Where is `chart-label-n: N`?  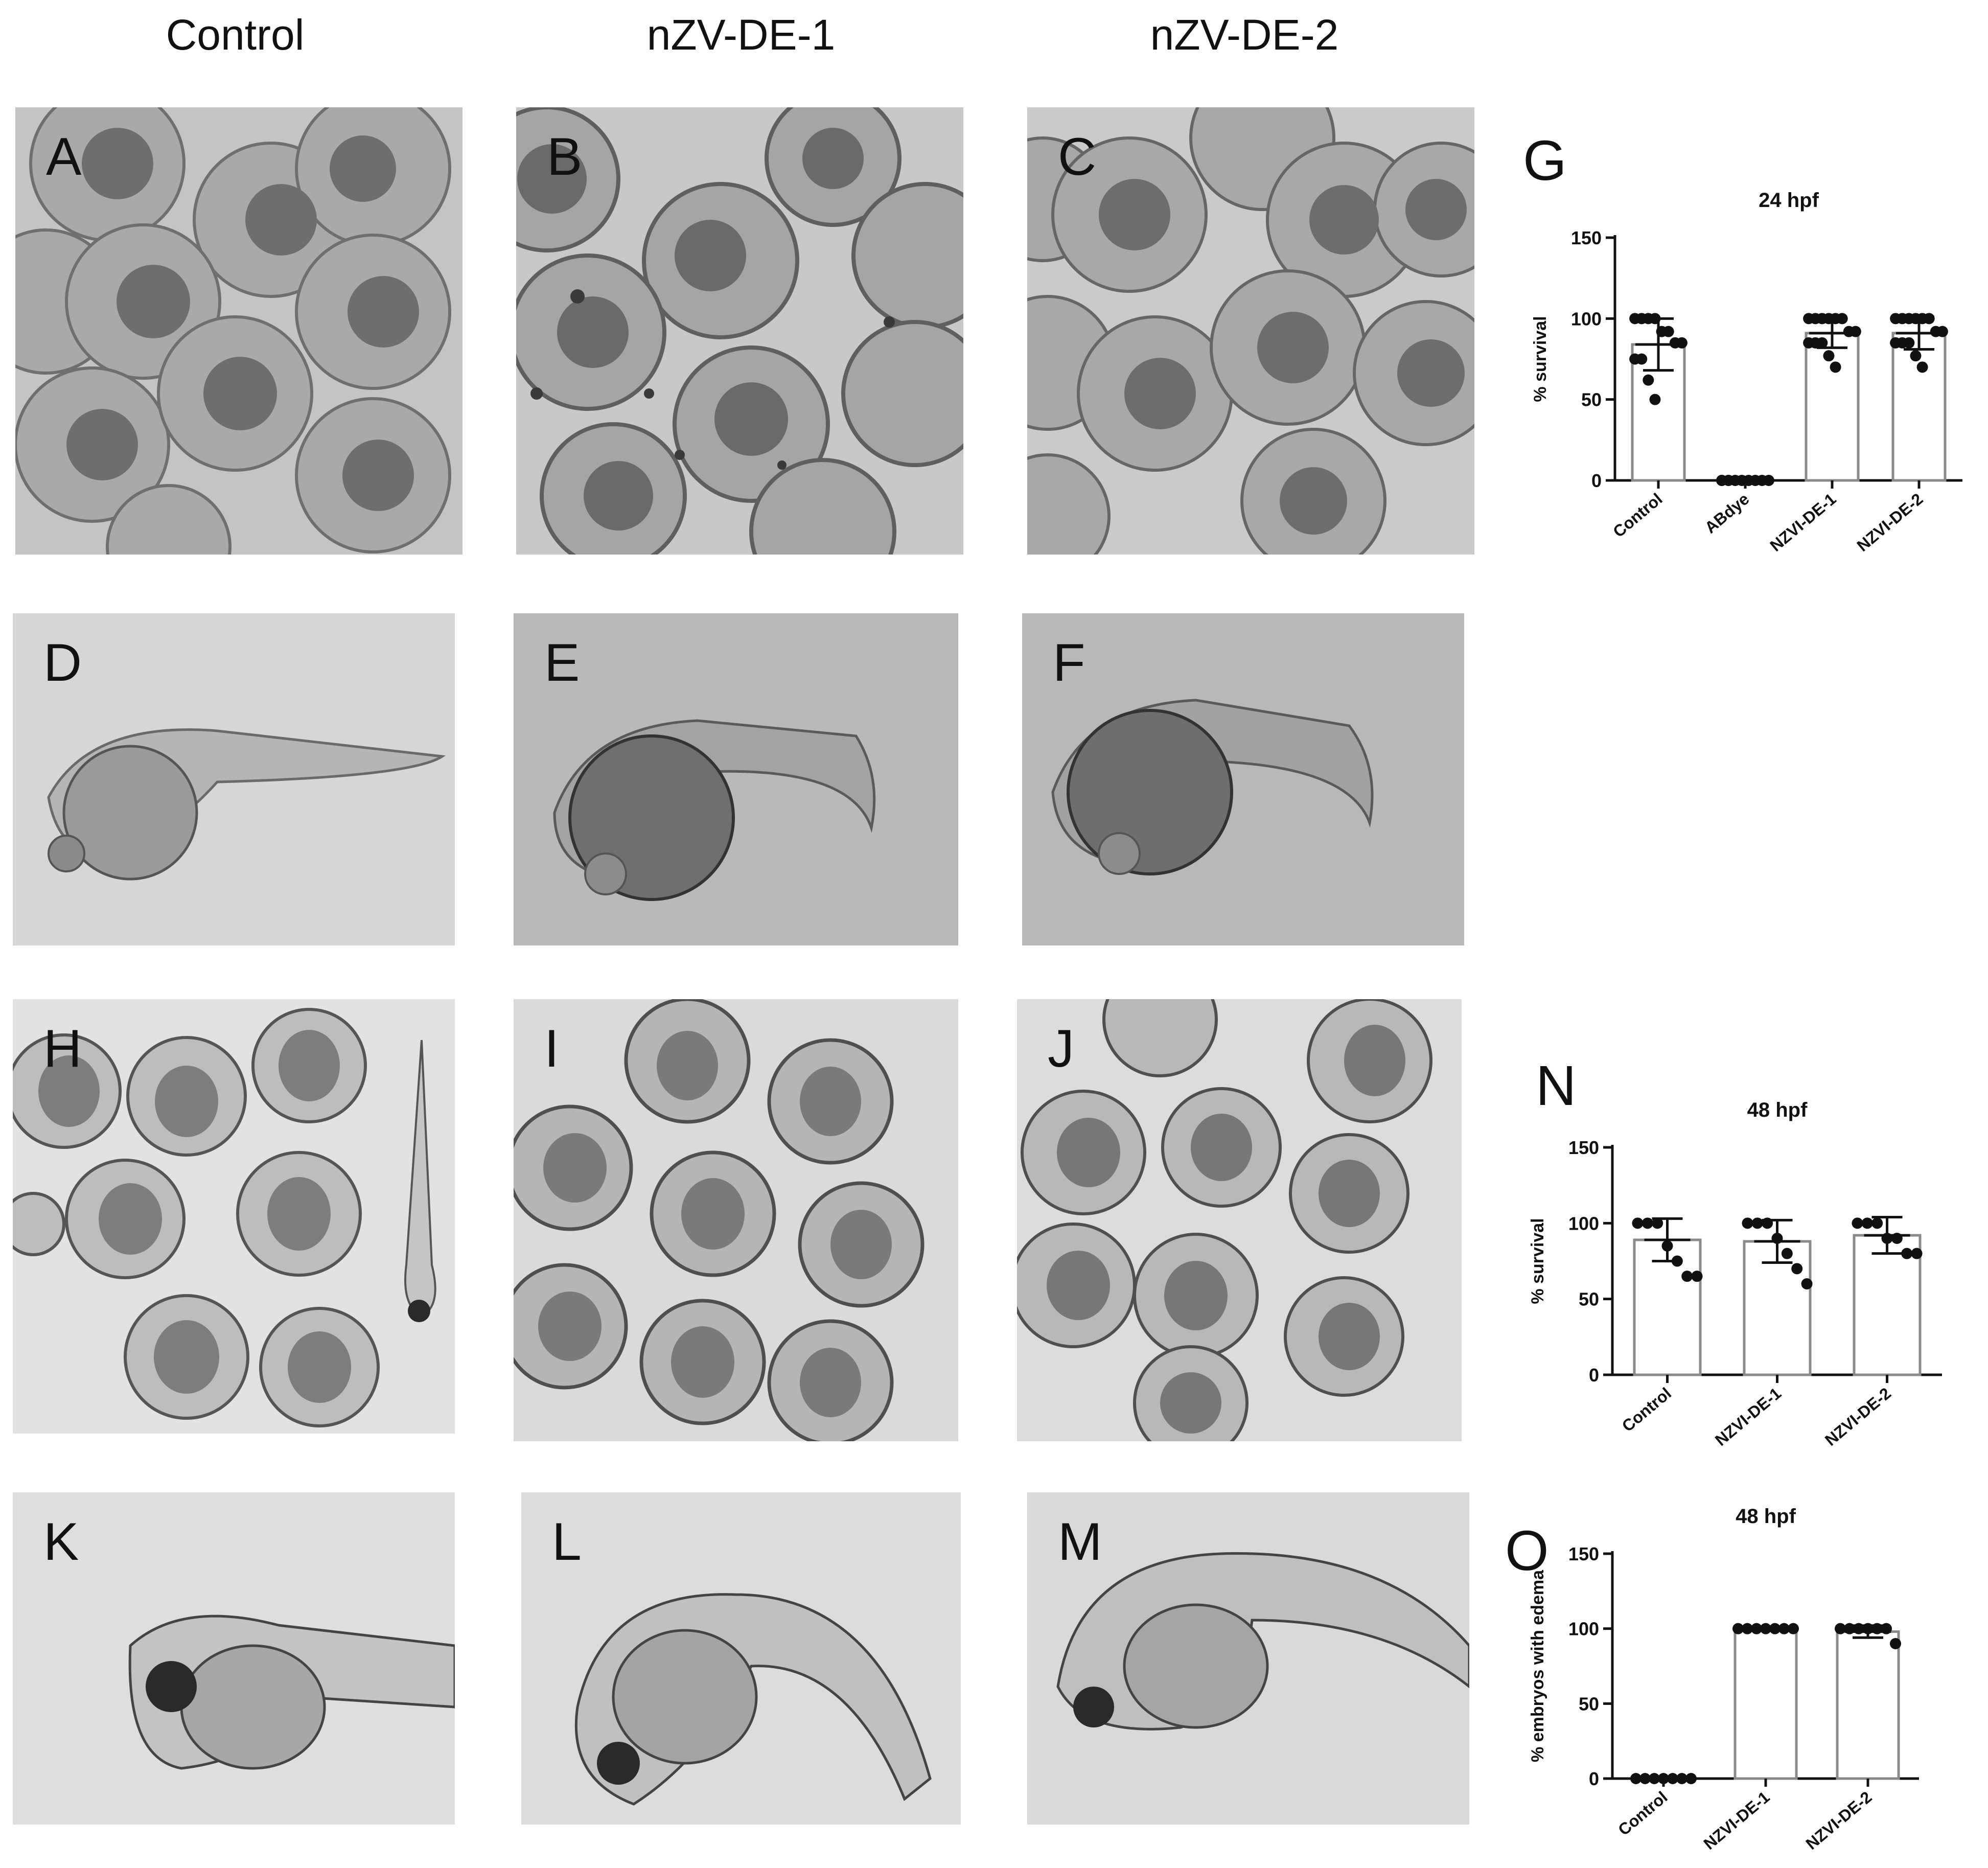 chart-label-n: N is located at coordinates (1556, 1085).